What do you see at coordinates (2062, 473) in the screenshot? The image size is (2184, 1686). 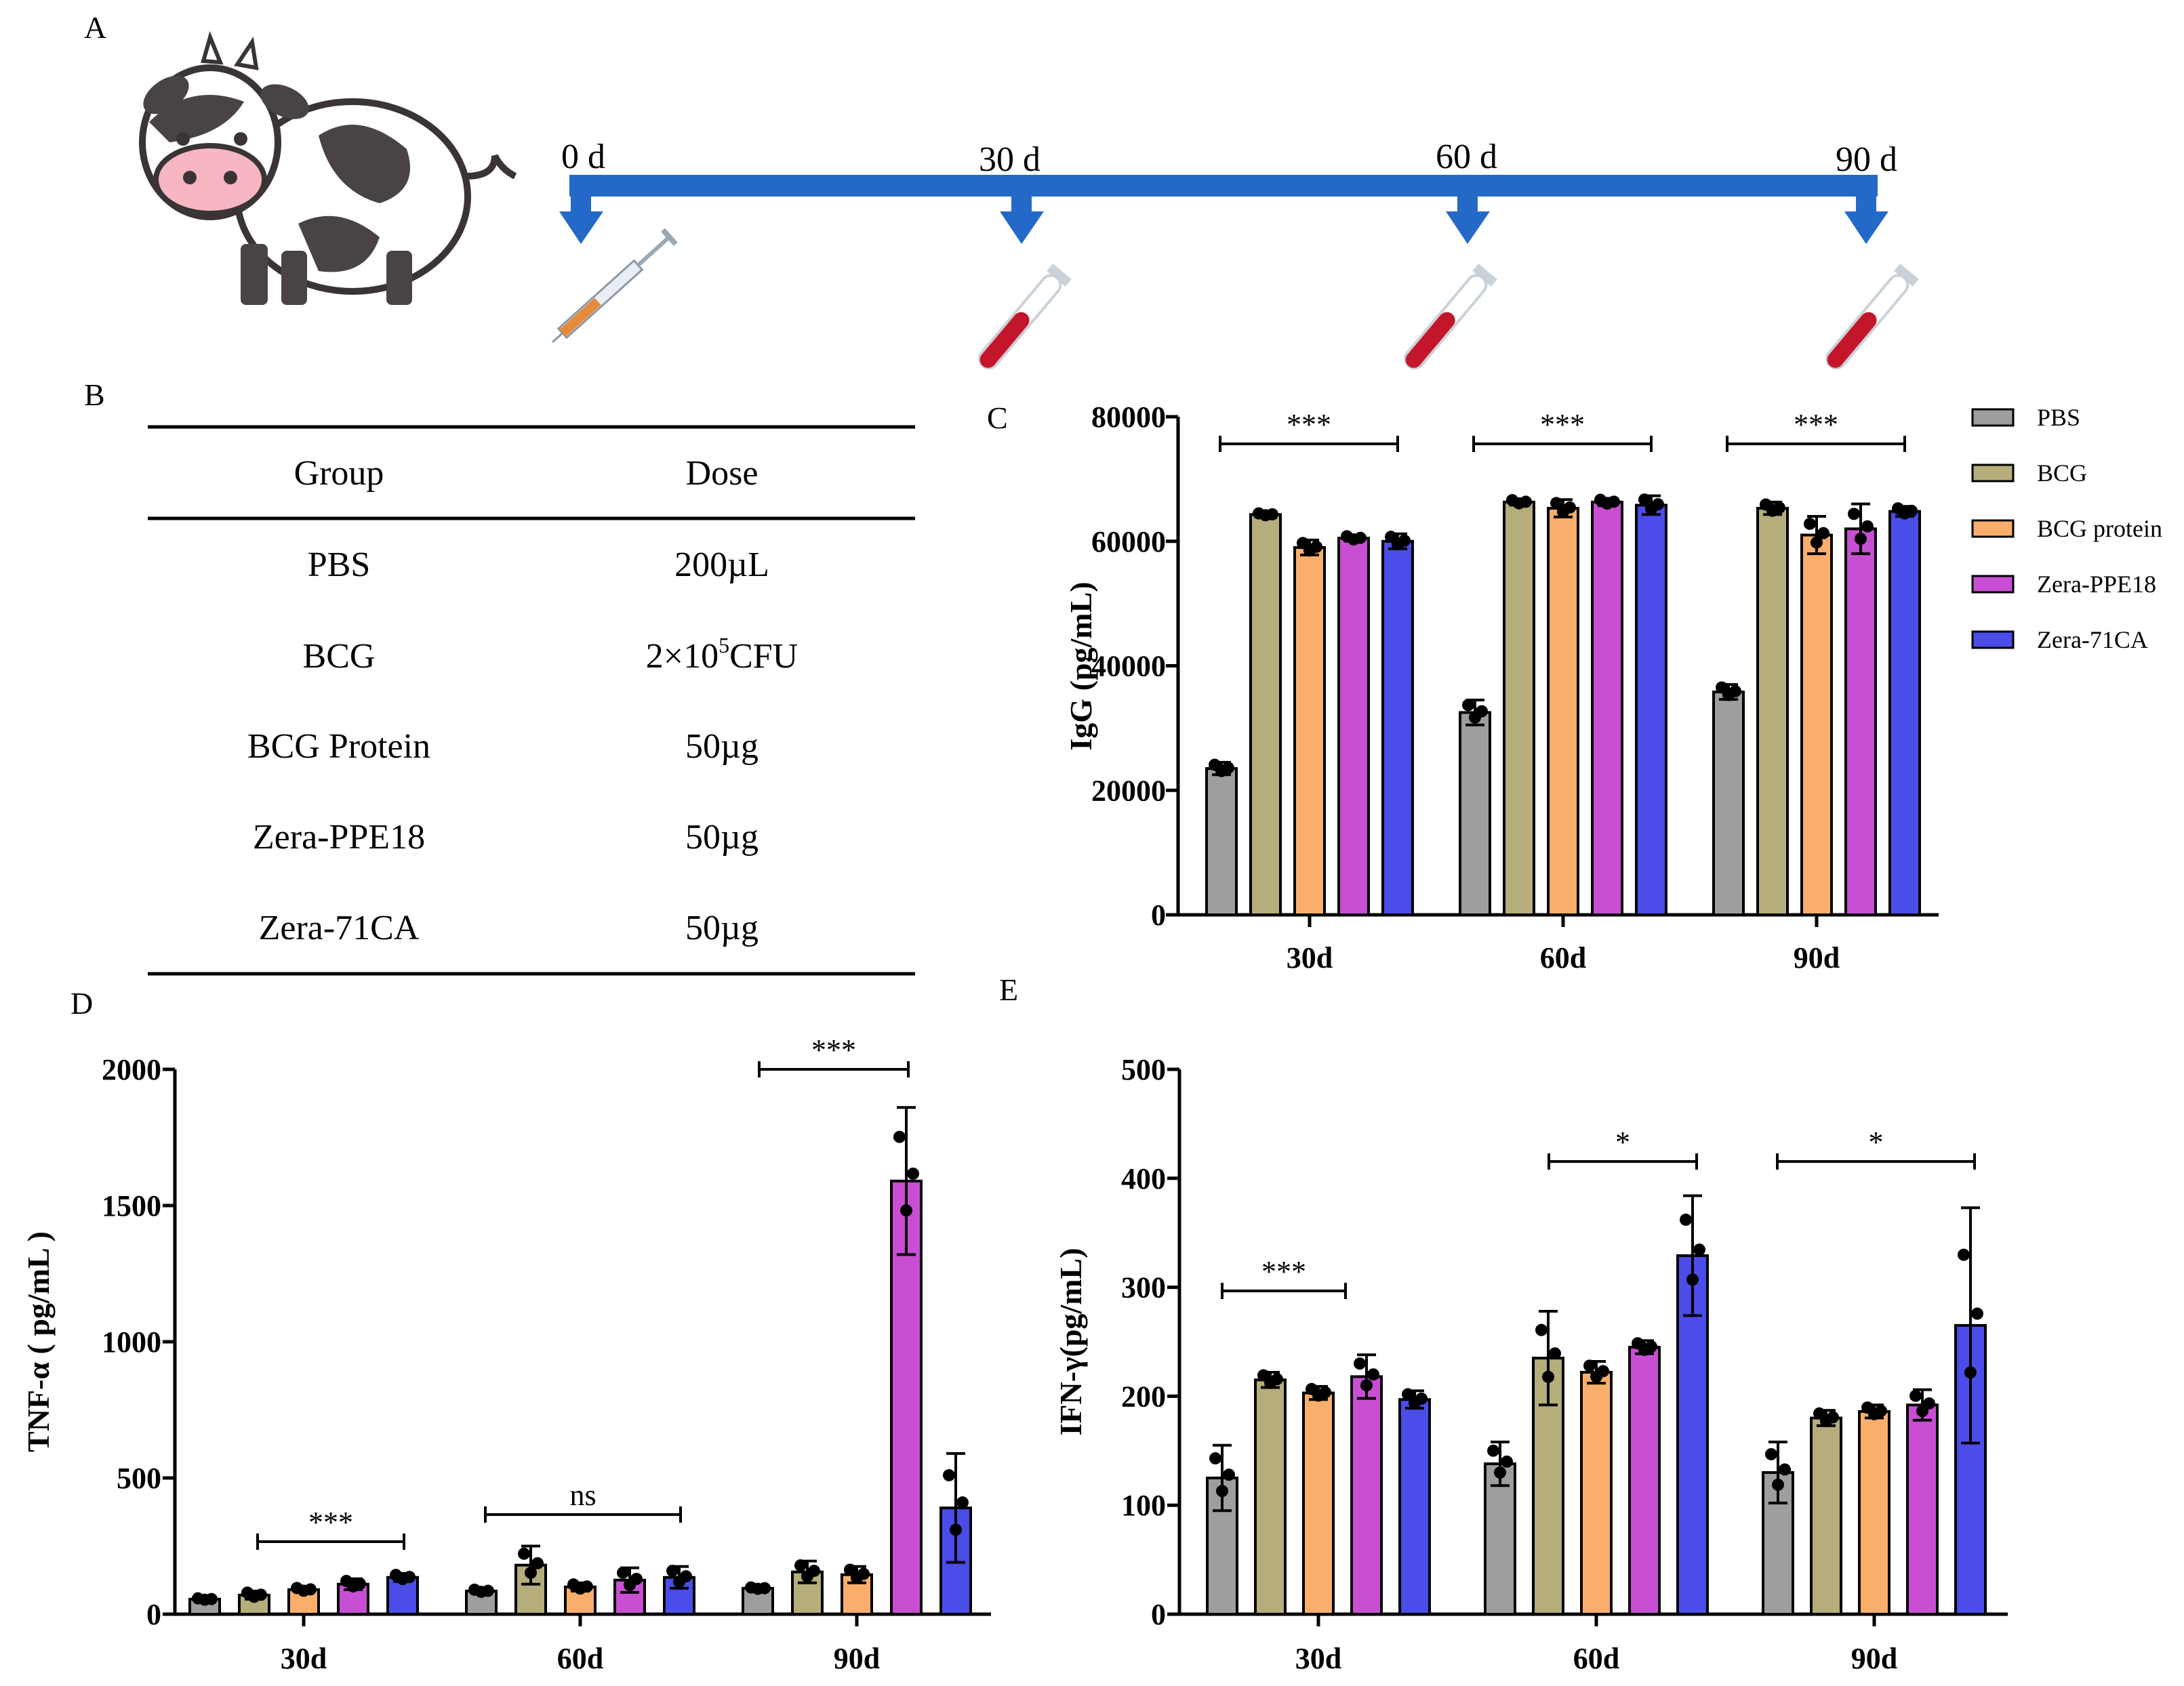 I see `legend-label-bcg: BCG` at bounding box center [2062, 473].